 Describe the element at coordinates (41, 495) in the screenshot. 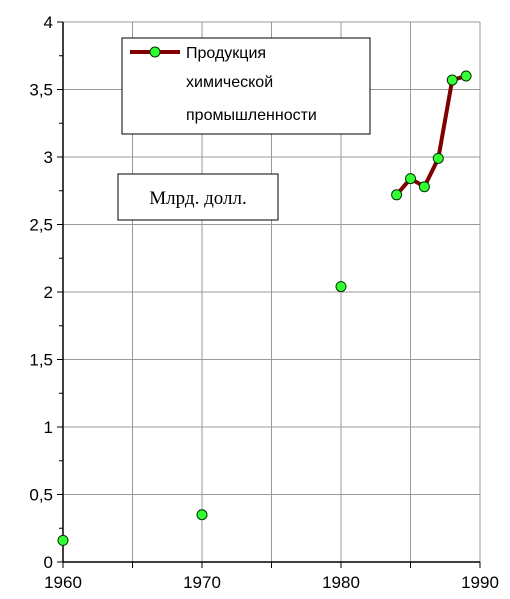

I see `y-tick-label: 0,5` at that location.